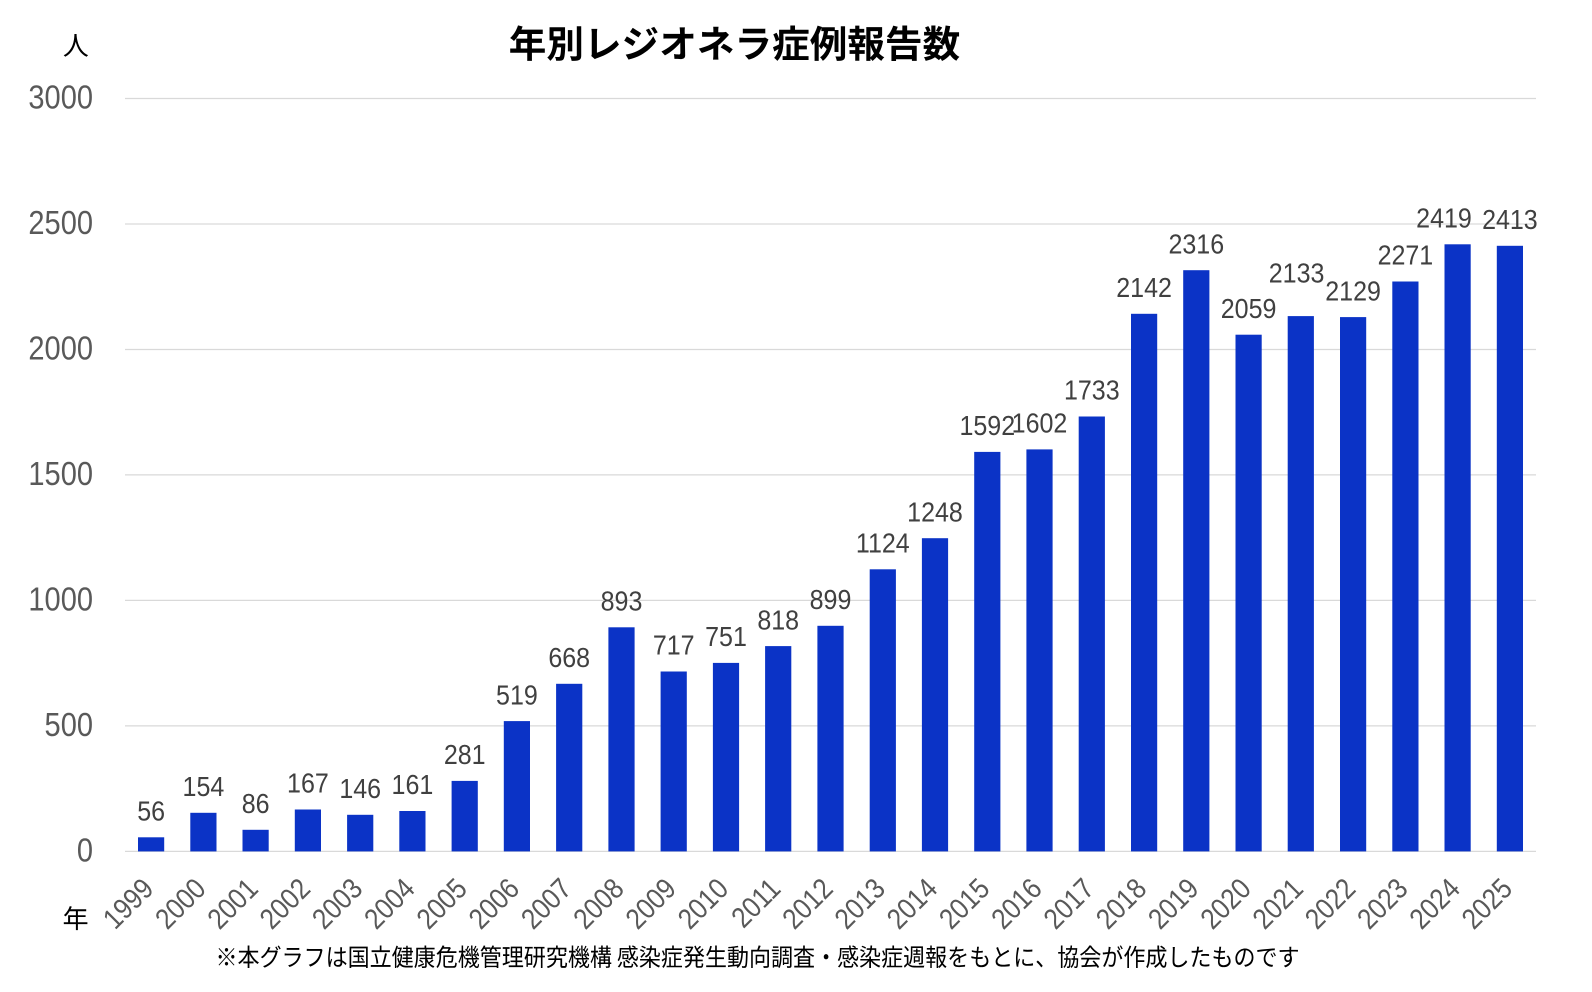 This screenshot has width=1592, height=992. Describe the element at coordinates (1406, 255) in the screenshot. I see `svg-text: 2271` at that location.